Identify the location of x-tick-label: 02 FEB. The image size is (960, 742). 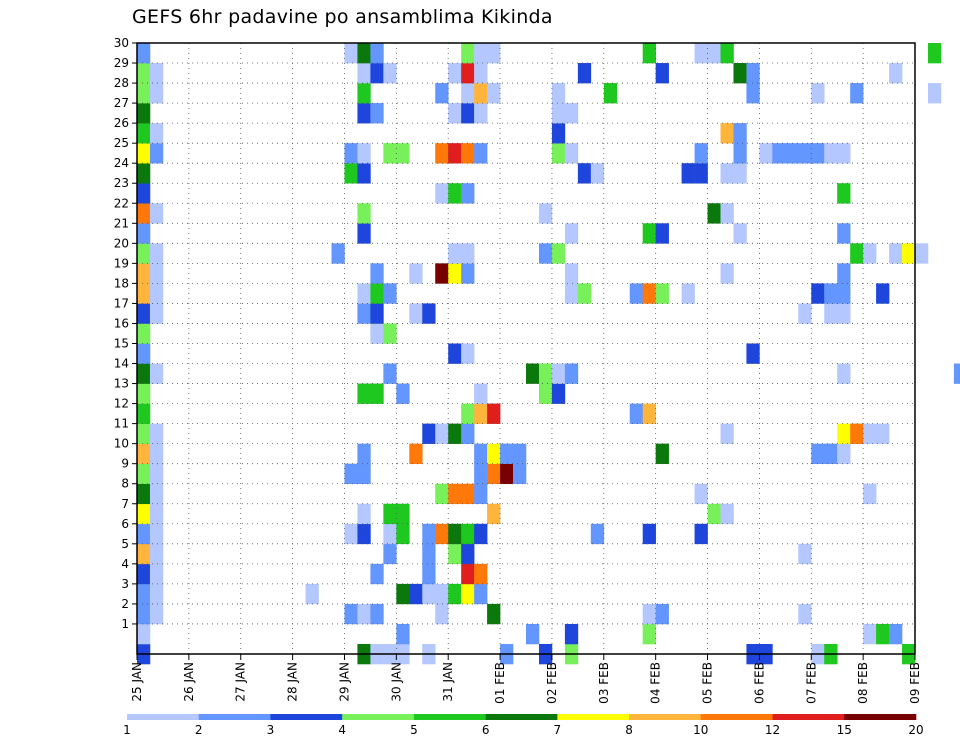
(552, 683).